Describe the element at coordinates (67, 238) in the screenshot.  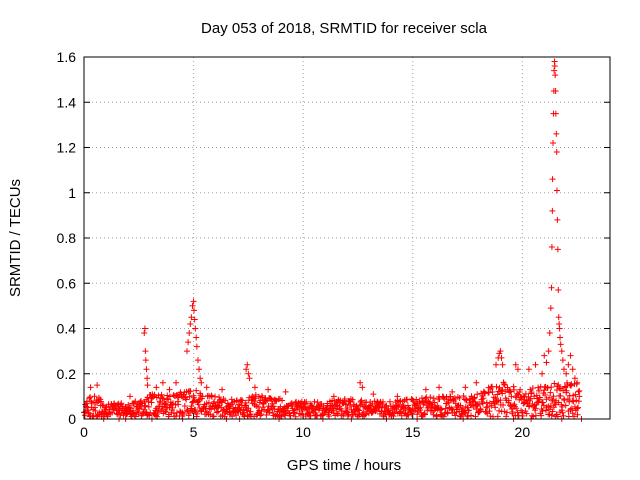
I see `y-tick-label: 0.8` at that location.